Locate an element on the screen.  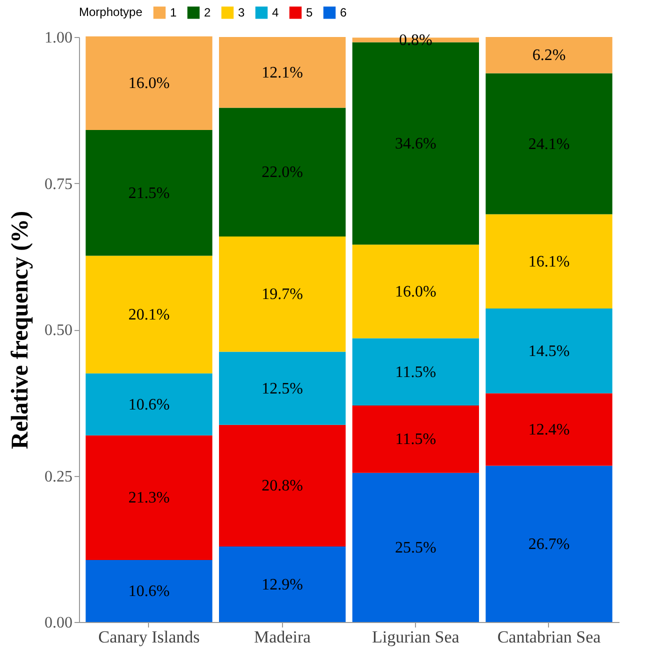
data-label: 14.5% is located at coordinates (549, 351).